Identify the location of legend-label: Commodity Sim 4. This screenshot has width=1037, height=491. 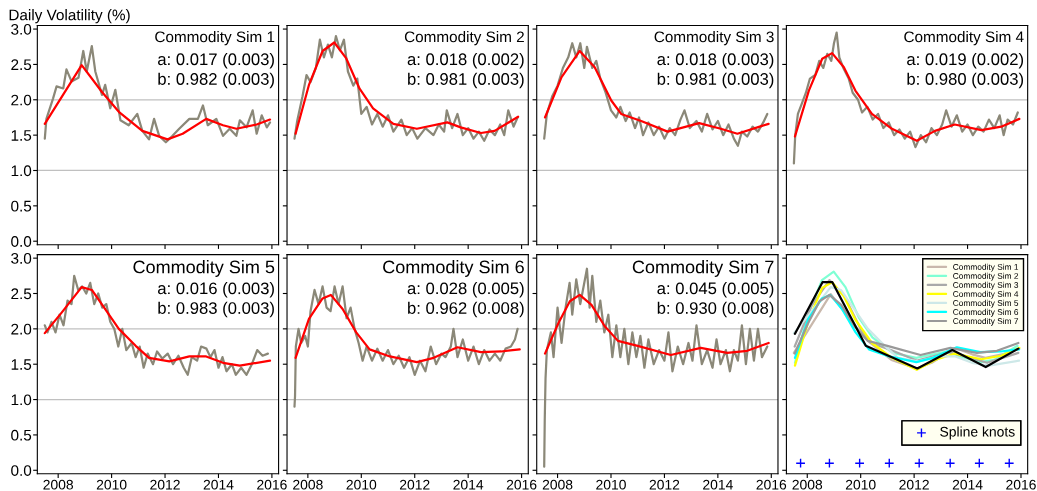
(986, 294).